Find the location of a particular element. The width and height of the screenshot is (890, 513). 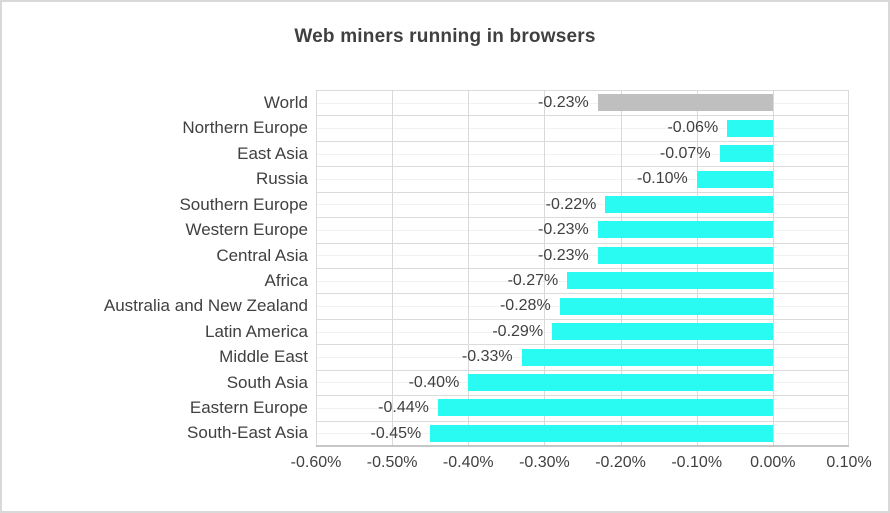

x-tick-label: -0.30% is located at coordinates (544, 462).